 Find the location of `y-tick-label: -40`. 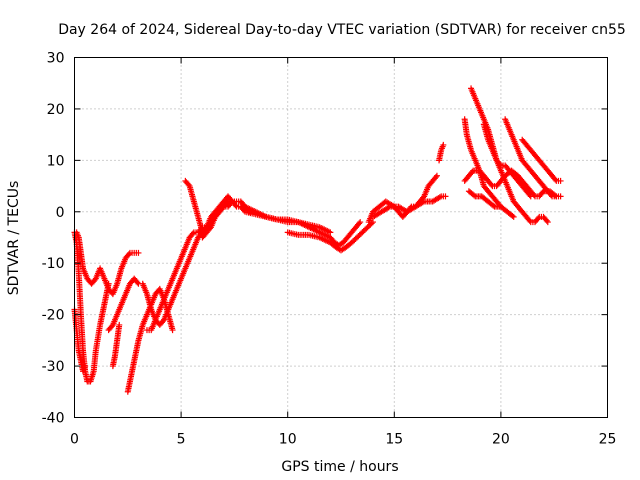

y-tick-label: -40 is located at coordinates (53, 419).